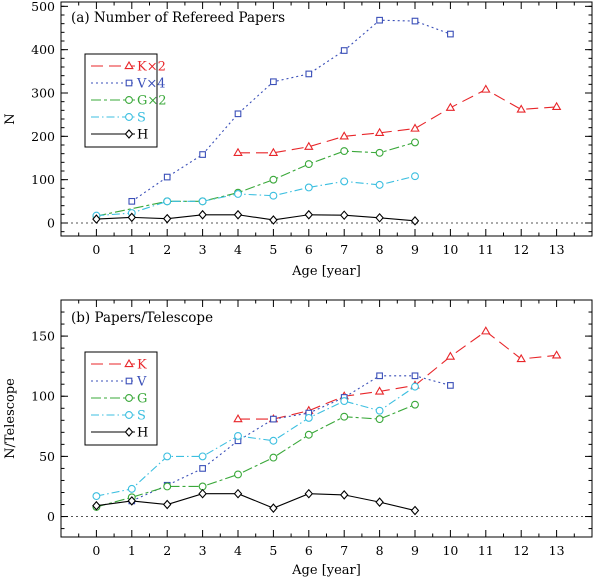  What do you see at coordinates (142, 365) in the screenshot?
I see `panel-b-legend-label-K: K` at bounding box center [142, 365].